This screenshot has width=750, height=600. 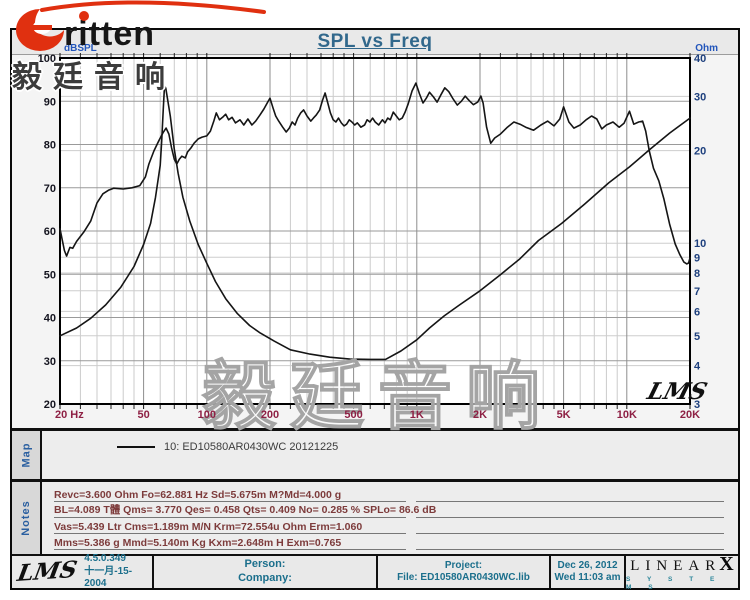 I want to click on x-tick-label: 20 Hz, so click(x=69, y=415).